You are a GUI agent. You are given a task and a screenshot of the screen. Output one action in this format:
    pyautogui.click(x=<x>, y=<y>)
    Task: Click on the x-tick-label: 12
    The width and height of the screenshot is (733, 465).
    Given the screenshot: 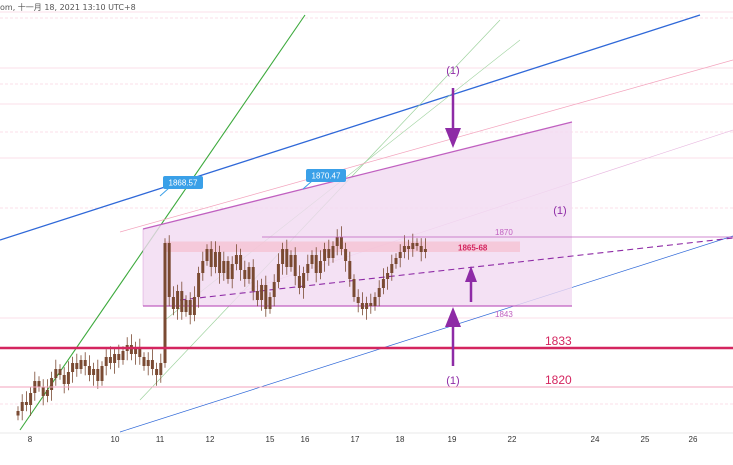 What is the action you would take?
    pyautogui.click(x=210, y=439)
    